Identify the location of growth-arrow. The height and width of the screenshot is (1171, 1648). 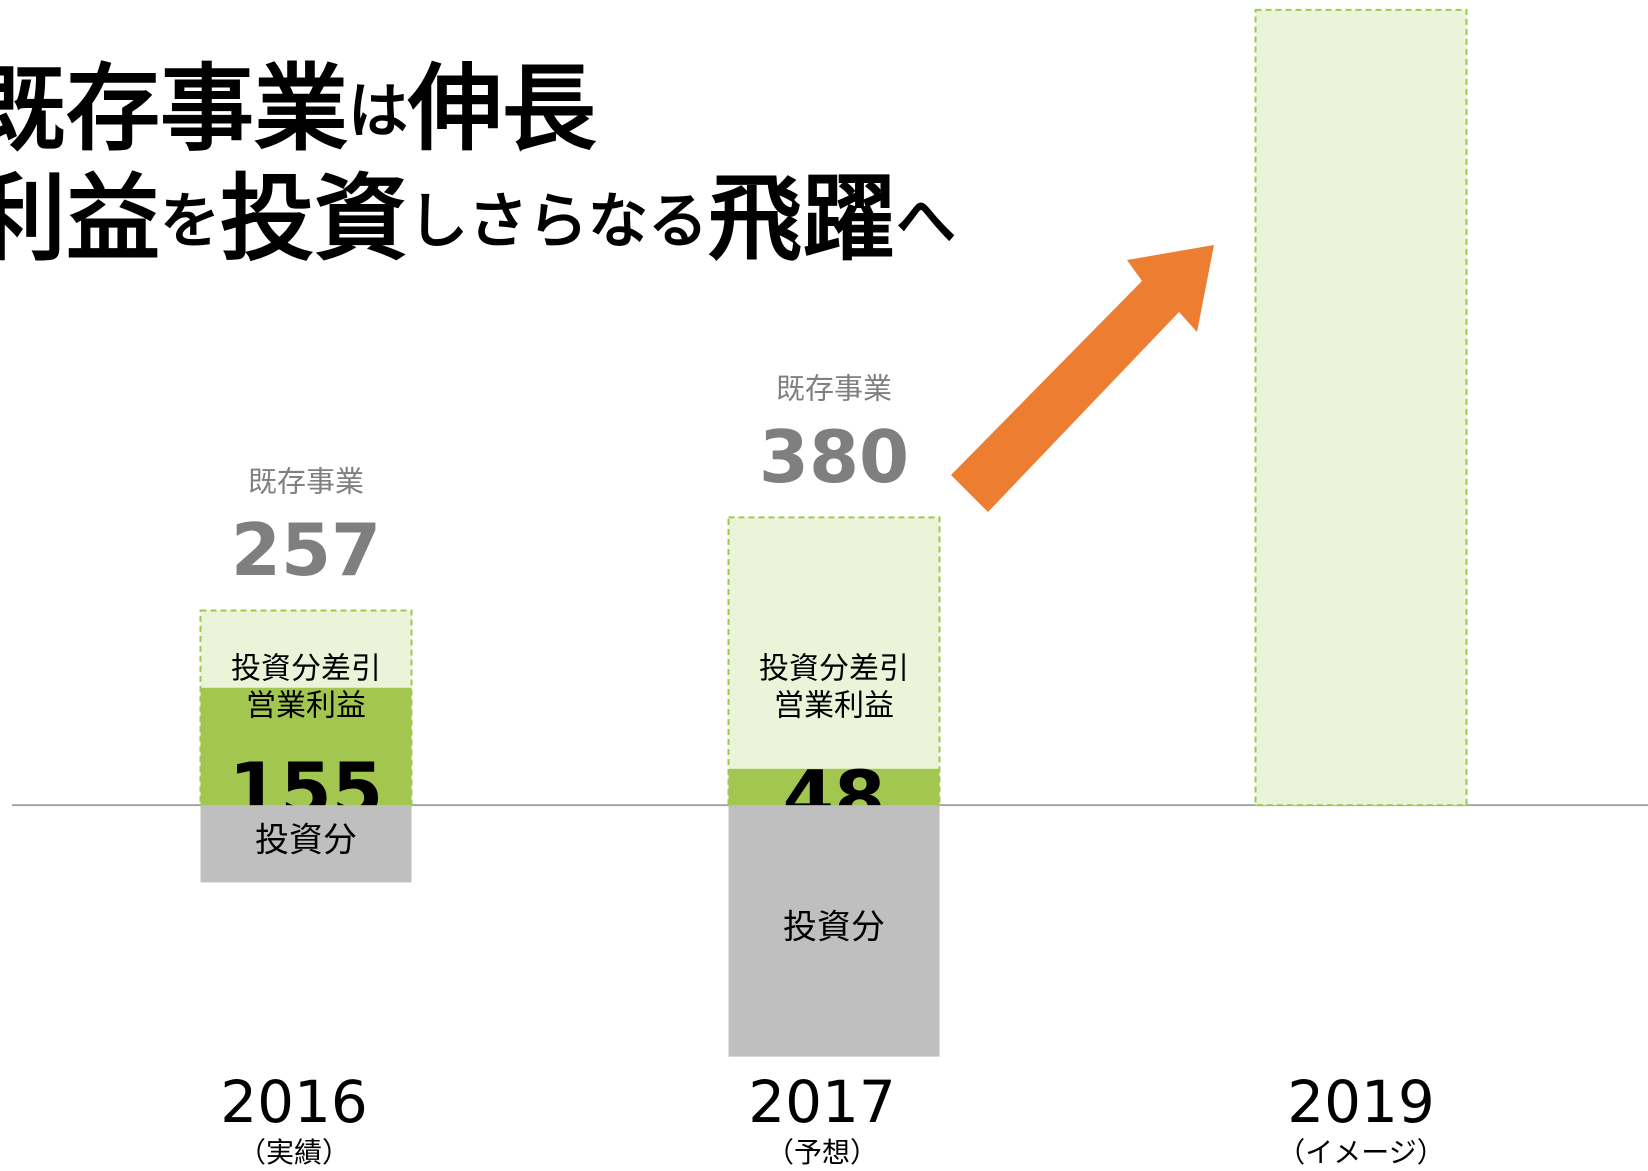
(1082, 378).